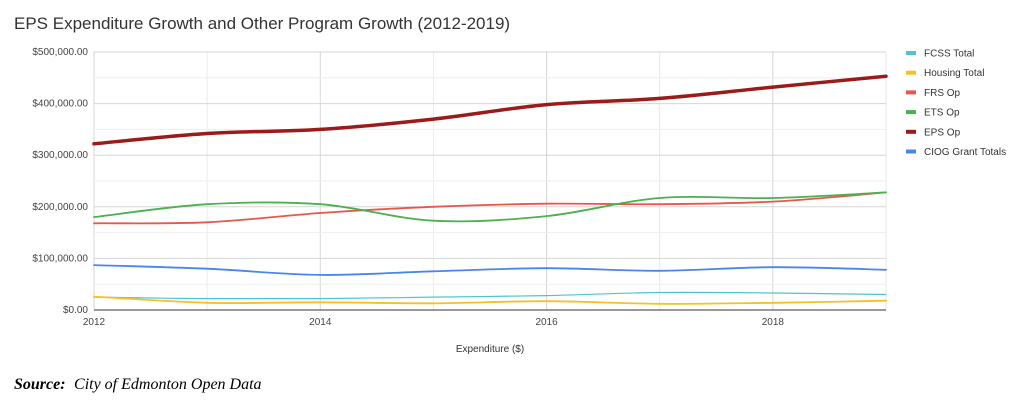  I want to click on legend-swatch-frs-op, so click(911, 92).